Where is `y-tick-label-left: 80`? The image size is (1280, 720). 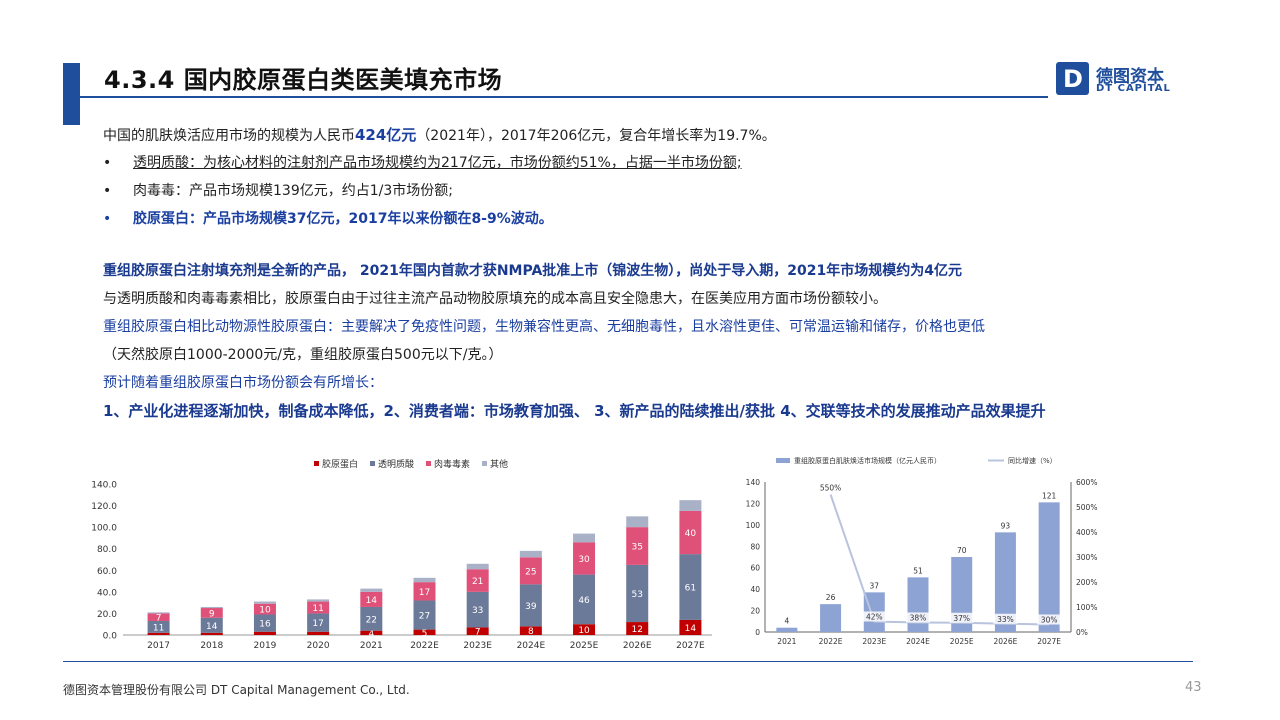
y-tick-label-left: 80 is located at coordinates (755, 546).